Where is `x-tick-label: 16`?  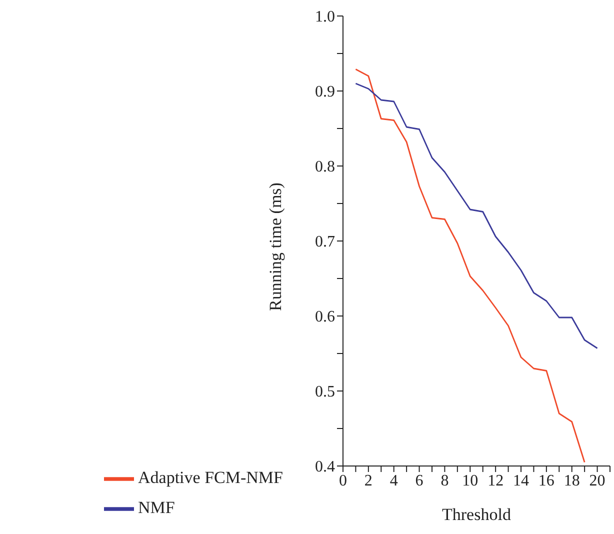
x-tick-label: 16 is located at coordinates (546, 481).